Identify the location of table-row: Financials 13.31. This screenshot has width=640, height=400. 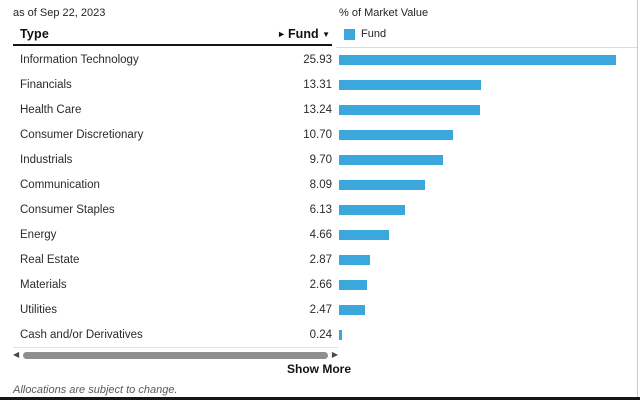
(318, 84).